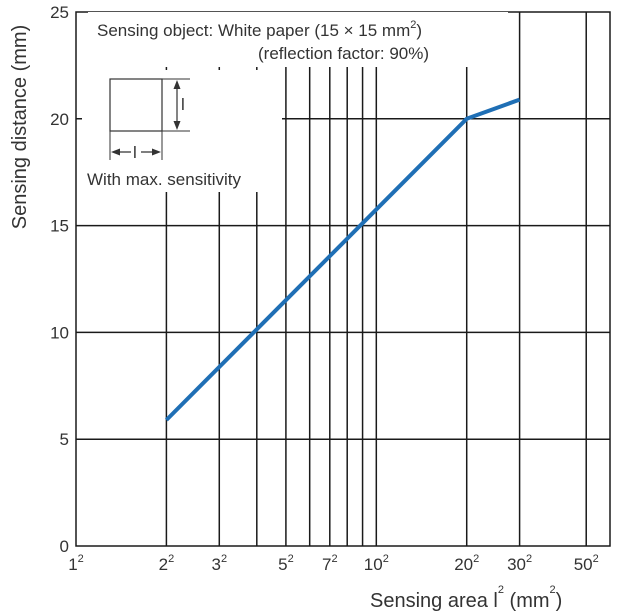  What do you see at coordinates (135, 152) in the screenshot?
I see `inset-h-dim-label: l` at bounding box center [135, 152].